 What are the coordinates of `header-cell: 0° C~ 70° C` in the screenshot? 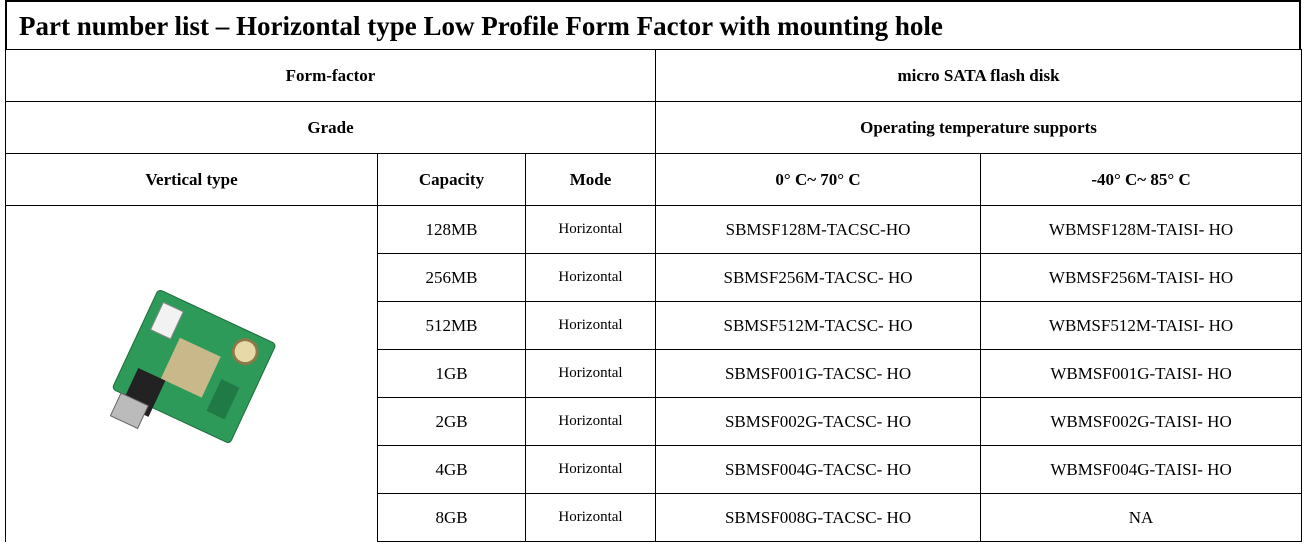 It's located at (818, 179).